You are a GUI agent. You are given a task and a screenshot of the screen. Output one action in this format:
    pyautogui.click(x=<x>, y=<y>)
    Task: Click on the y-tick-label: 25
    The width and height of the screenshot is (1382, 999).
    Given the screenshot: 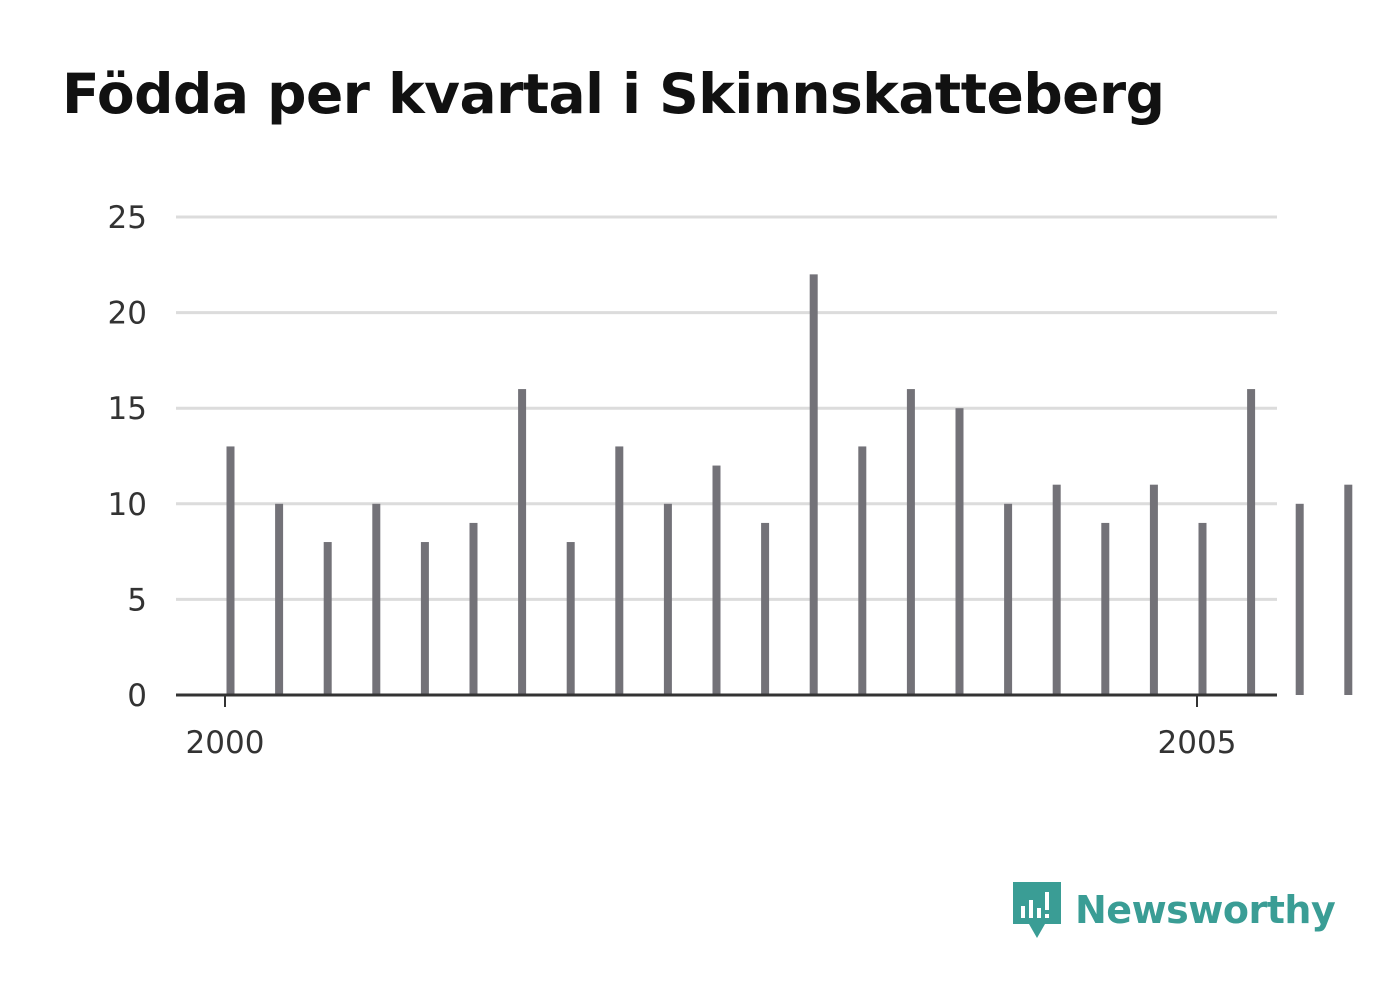 What is the action you would take?
    pyautogui.click(x=127, y=218)
    